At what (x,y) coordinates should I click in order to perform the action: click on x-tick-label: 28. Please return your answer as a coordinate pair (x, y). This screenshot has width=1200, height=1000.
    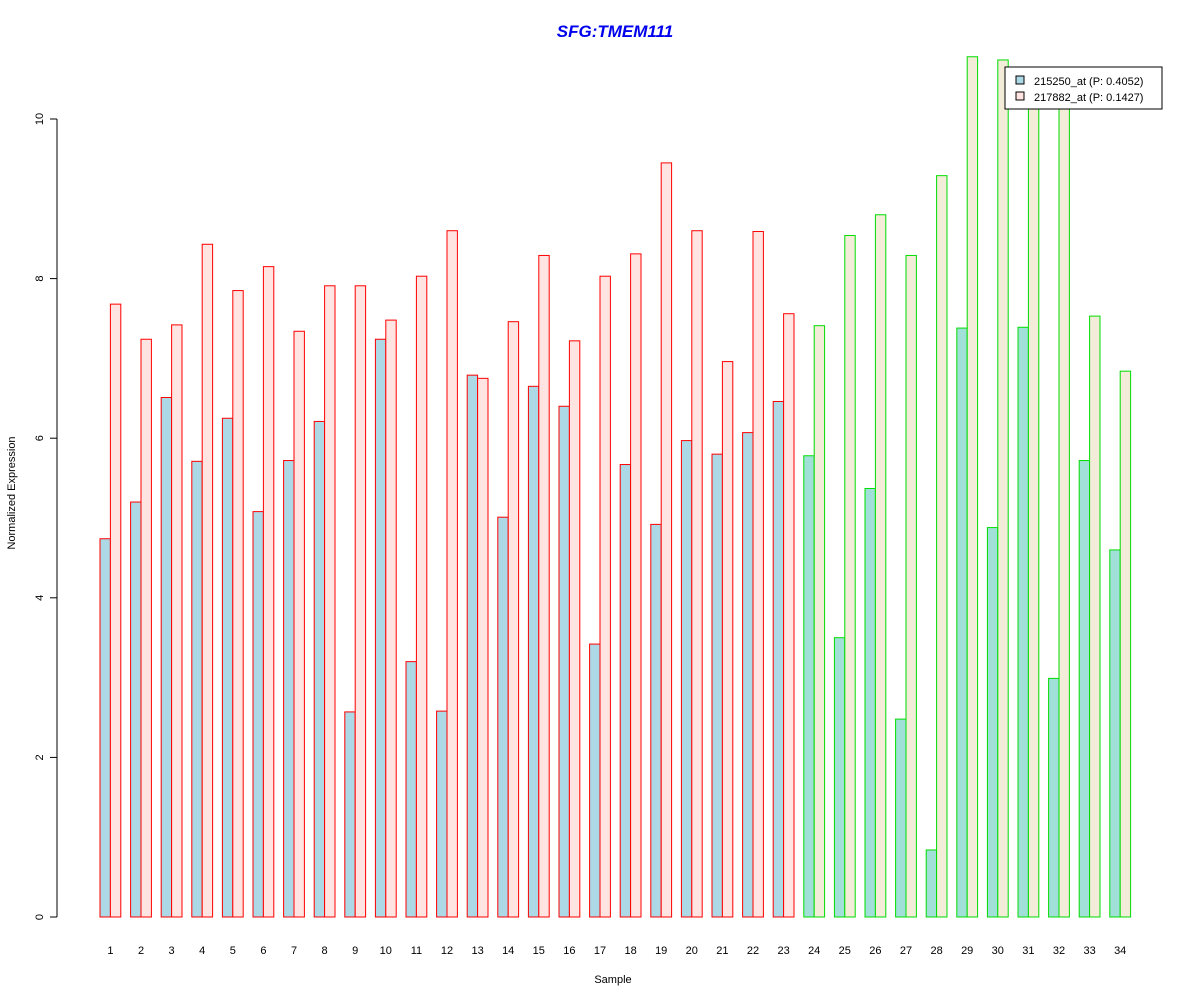
    Looking at the image, I should click on (936, 951).